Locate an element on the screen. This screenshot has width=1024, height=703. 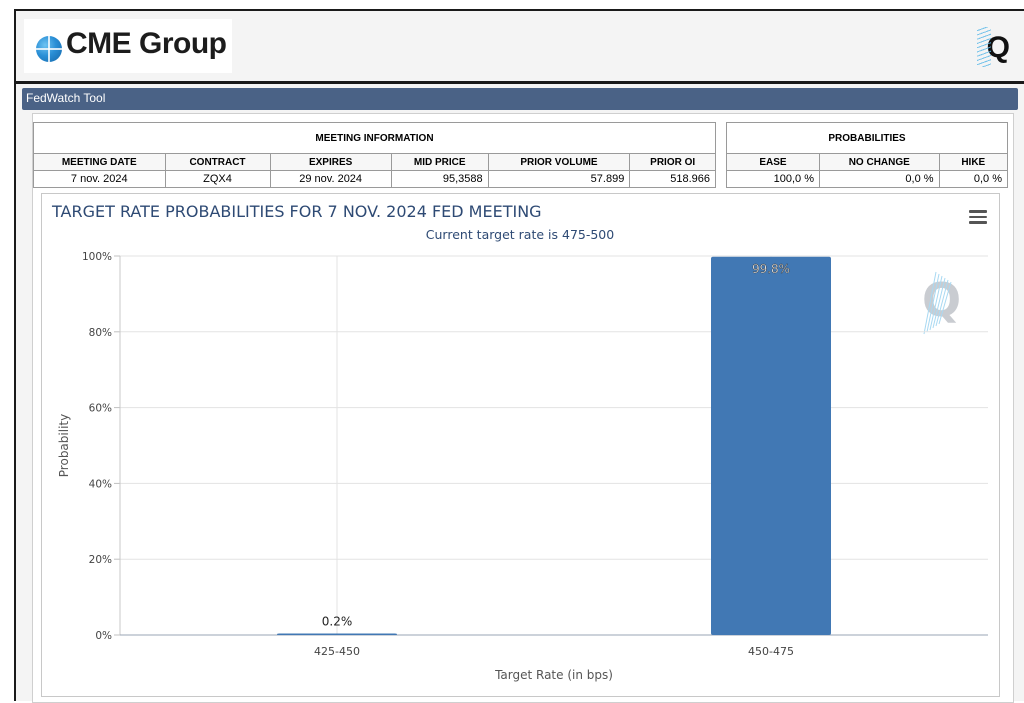
logo-text: CME Group is located at coordinates (146, 43).